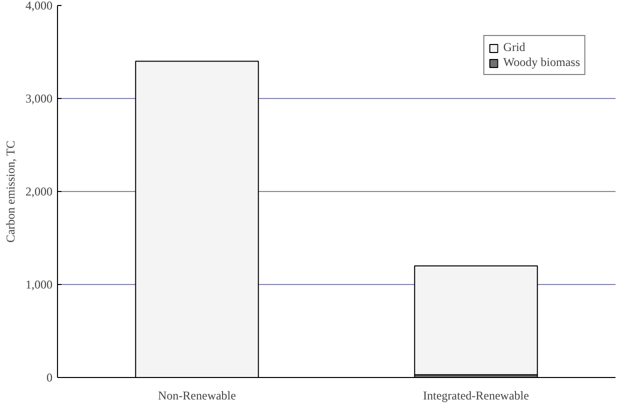 Image resolution: width=626 pixels, height=410 pixels. Describe the element at coordinates (39, 191) in the screenshot. I see `y-tick-label: 2,000` at that location.